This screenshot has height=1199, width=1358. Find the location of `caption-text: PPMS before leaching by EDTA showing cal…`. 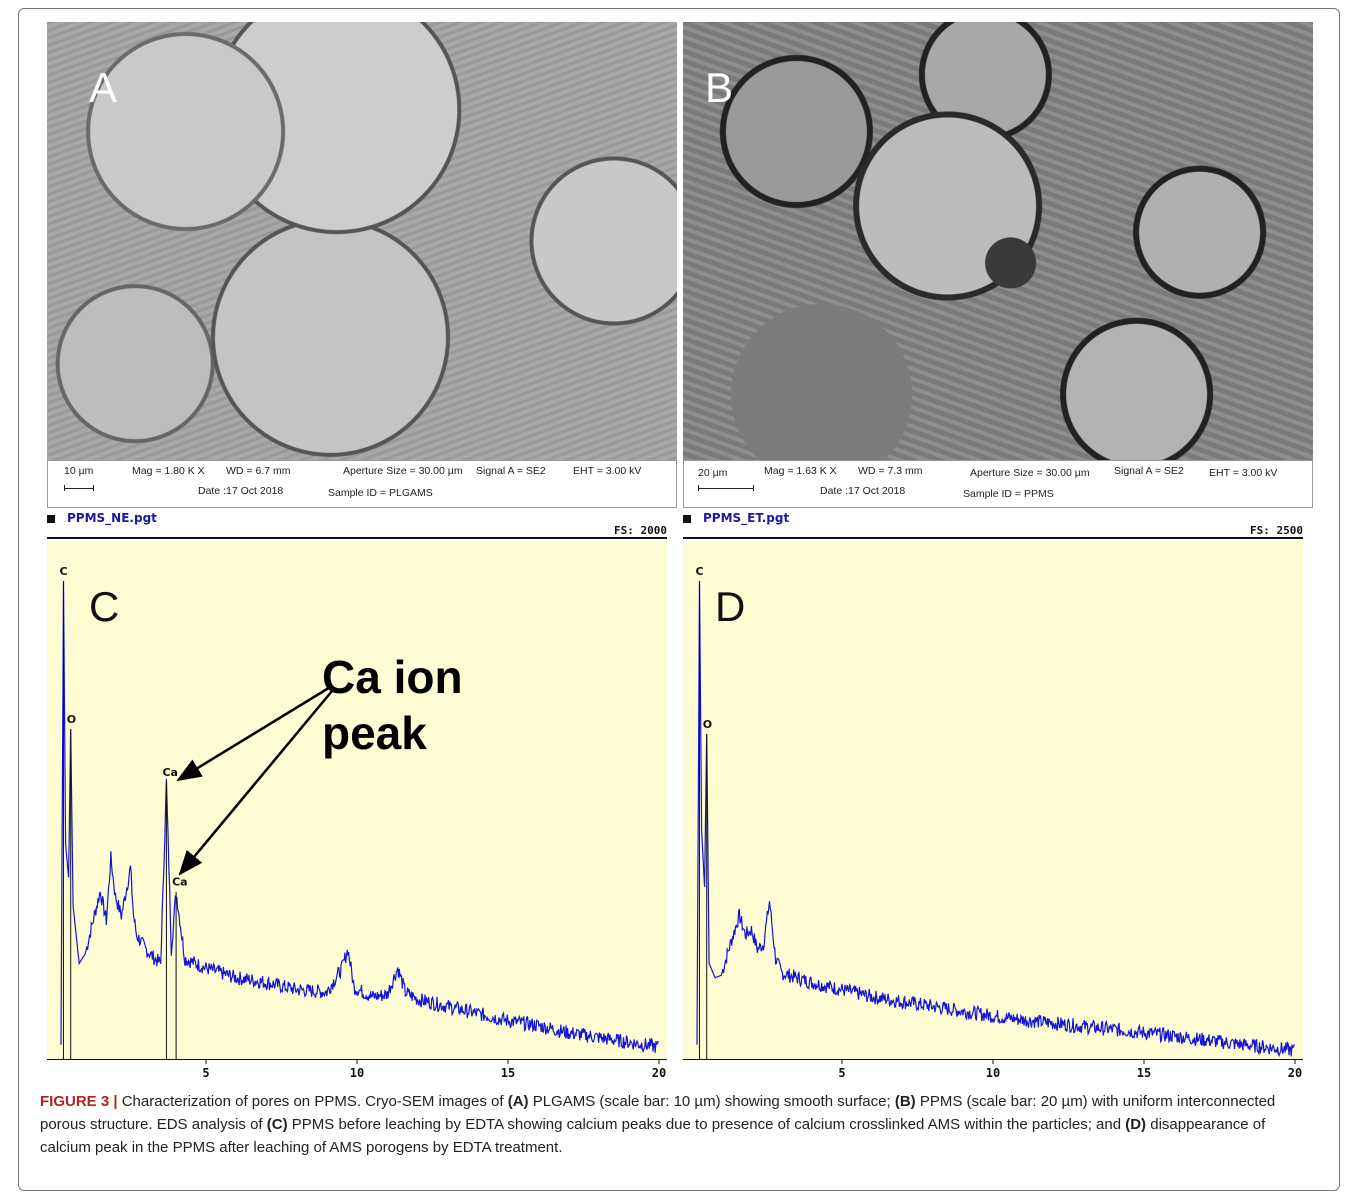

caption-text: PPMS before leaching by EDTA showing cal… is located at coordinates (706, 1124).